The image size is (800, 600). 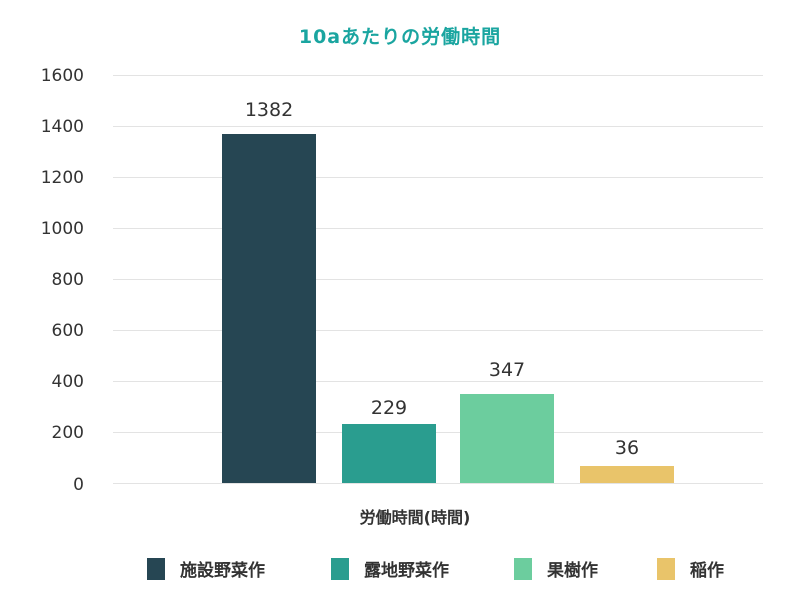 What do you see at coordinates (415, 517) in the screenshot?
I see `x-axis-label: 労働時間(時間)` at bounding box center [415, 517].